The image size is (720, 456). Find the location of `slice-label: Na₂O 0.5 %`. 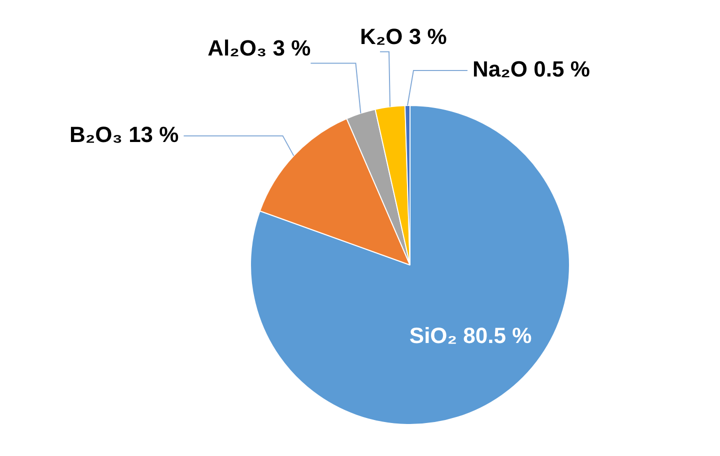

slice-label: Na₂O 0.5 % is located at coordinates (531, 69).